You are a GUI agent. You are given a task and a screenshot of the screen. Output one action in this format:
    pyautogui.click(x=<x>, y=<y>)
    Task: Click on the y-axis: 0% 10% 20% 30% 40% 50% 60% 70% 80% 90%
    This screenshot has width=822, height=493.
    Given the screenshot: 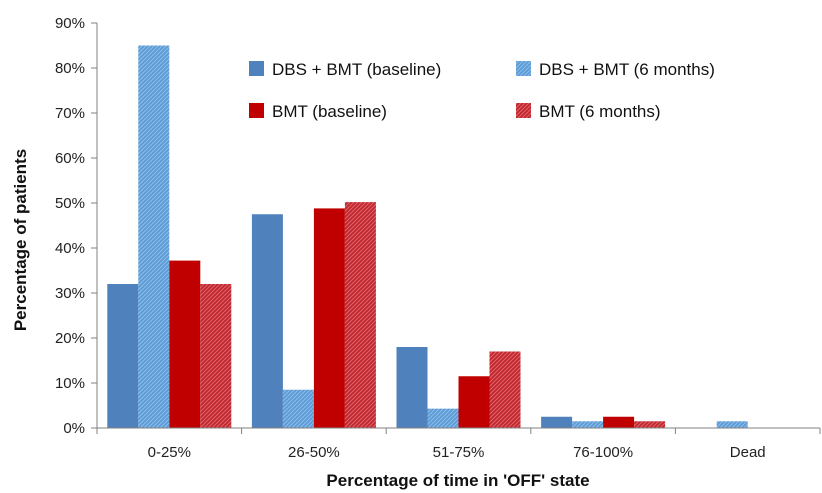 What is the action you would take?
    pyautogui.click(x=76, y=226)
    